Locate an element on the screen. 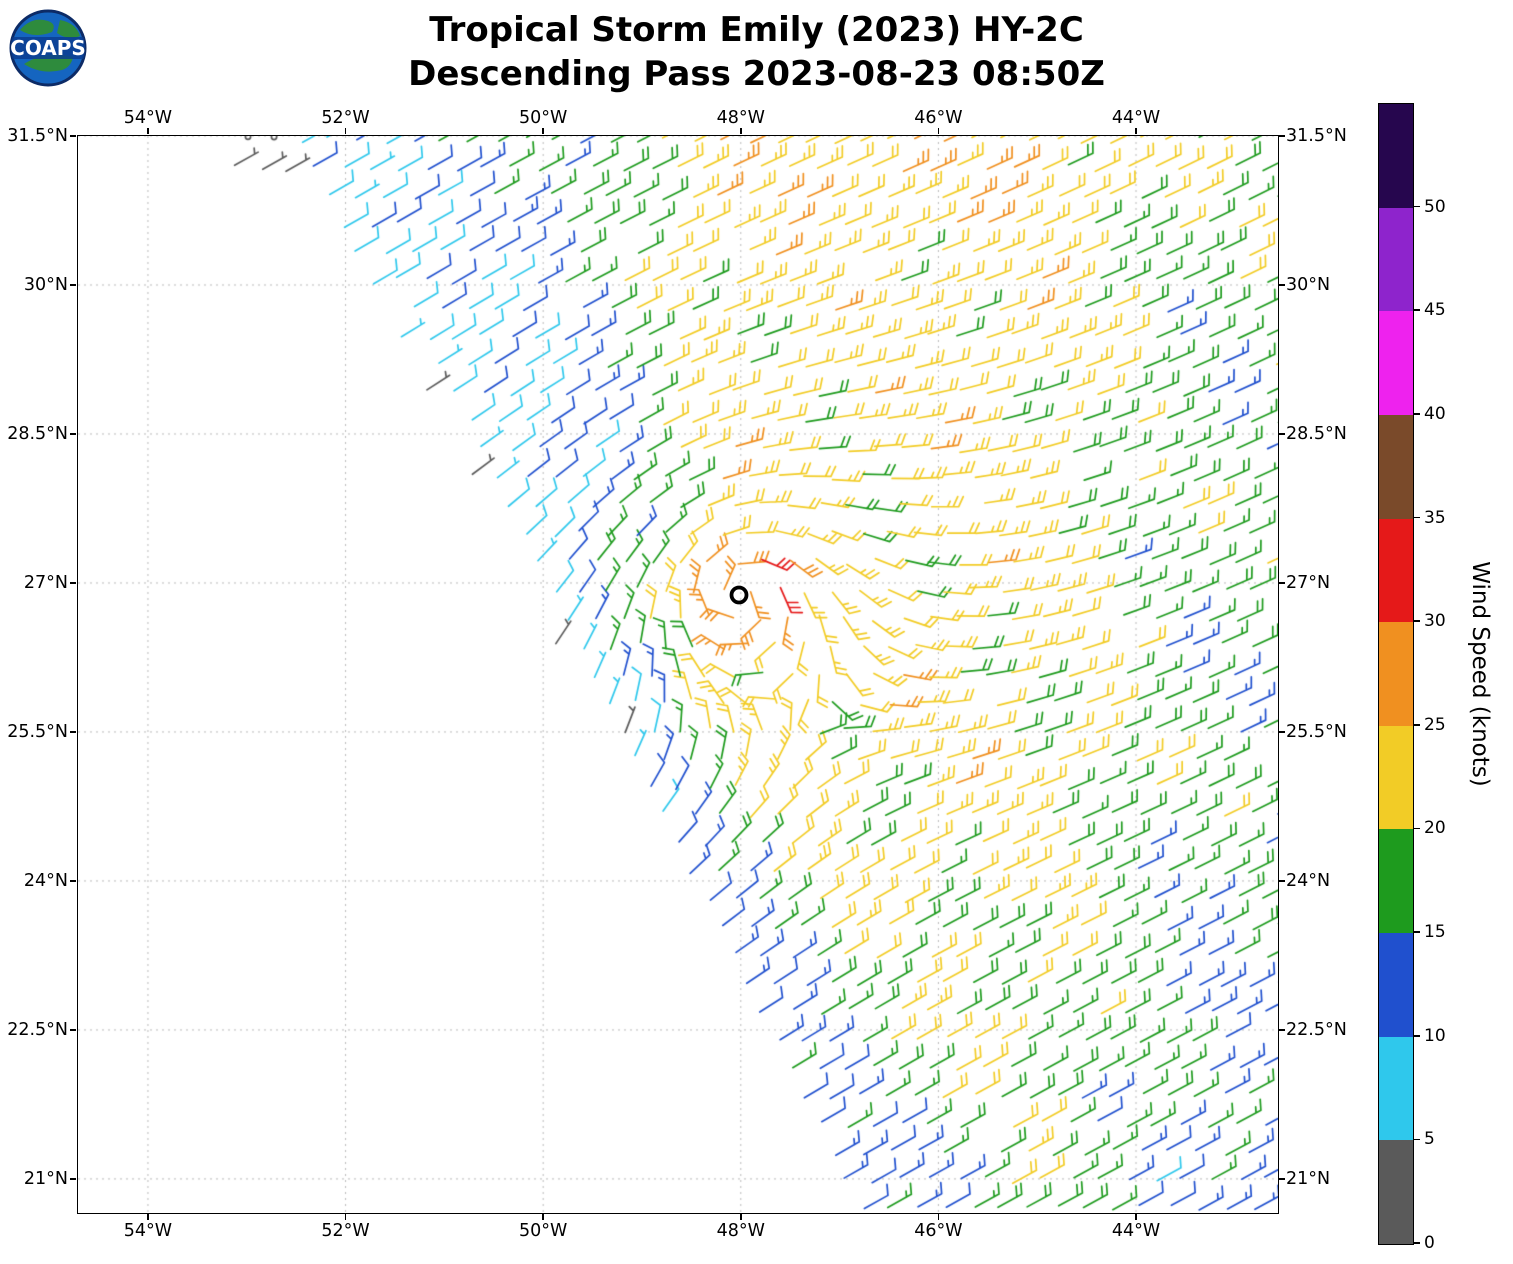 Image resolution: width=1513 pixels, height=1264 pixels. lat-tick-label-left: 21°N is located at coordinates (45, 1178).